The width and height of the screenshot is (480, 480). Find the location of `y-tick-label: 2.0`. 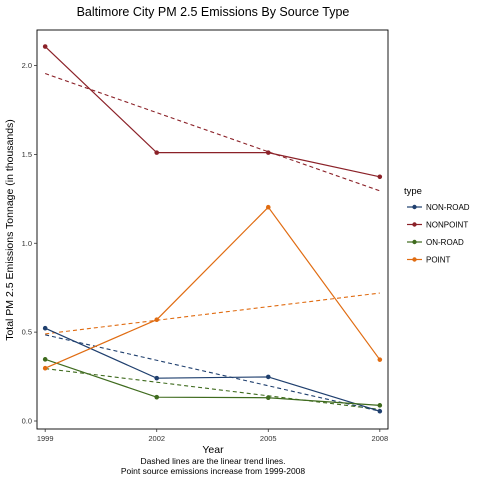

y-tick-label: 2.0 is located at coordinates (27, 65).